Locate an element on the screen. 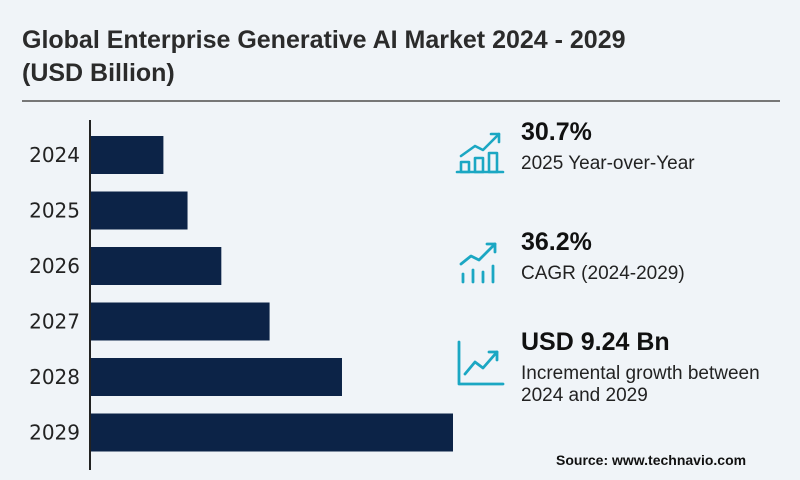 Image resolution: width=800 pixels, height=480 pixels. bar-2026 is located at coordinates (156, 266).